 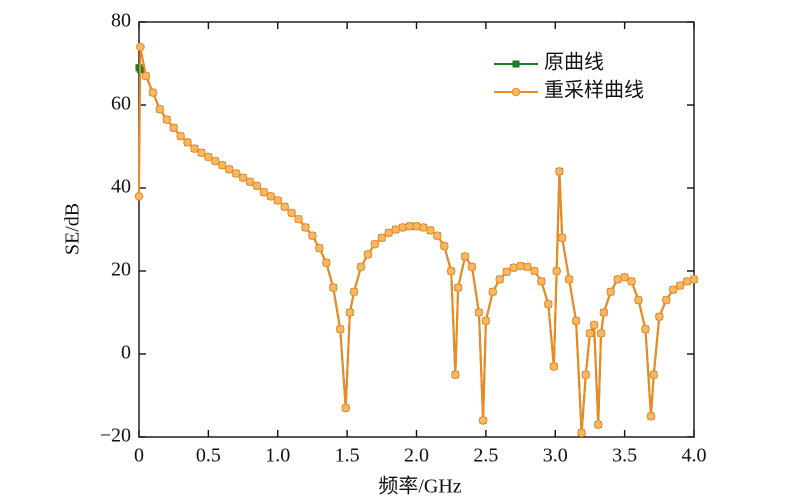 What do you see at coordinates (126, 353) in the screenshot?
I see `y-tick-label: 0` at bounding box center [126, 353].